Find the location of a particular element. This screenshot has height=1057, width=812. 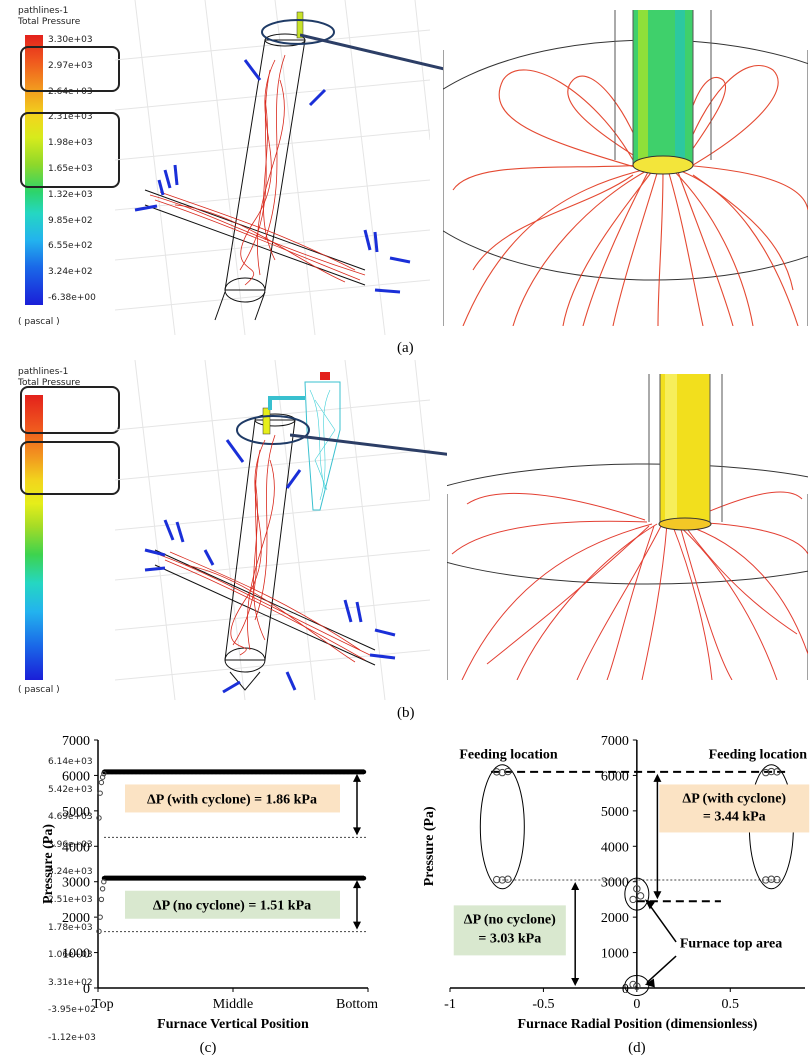

colorbar-b-tick-3: 3.96e+03 is located at coordinates (70, 844).